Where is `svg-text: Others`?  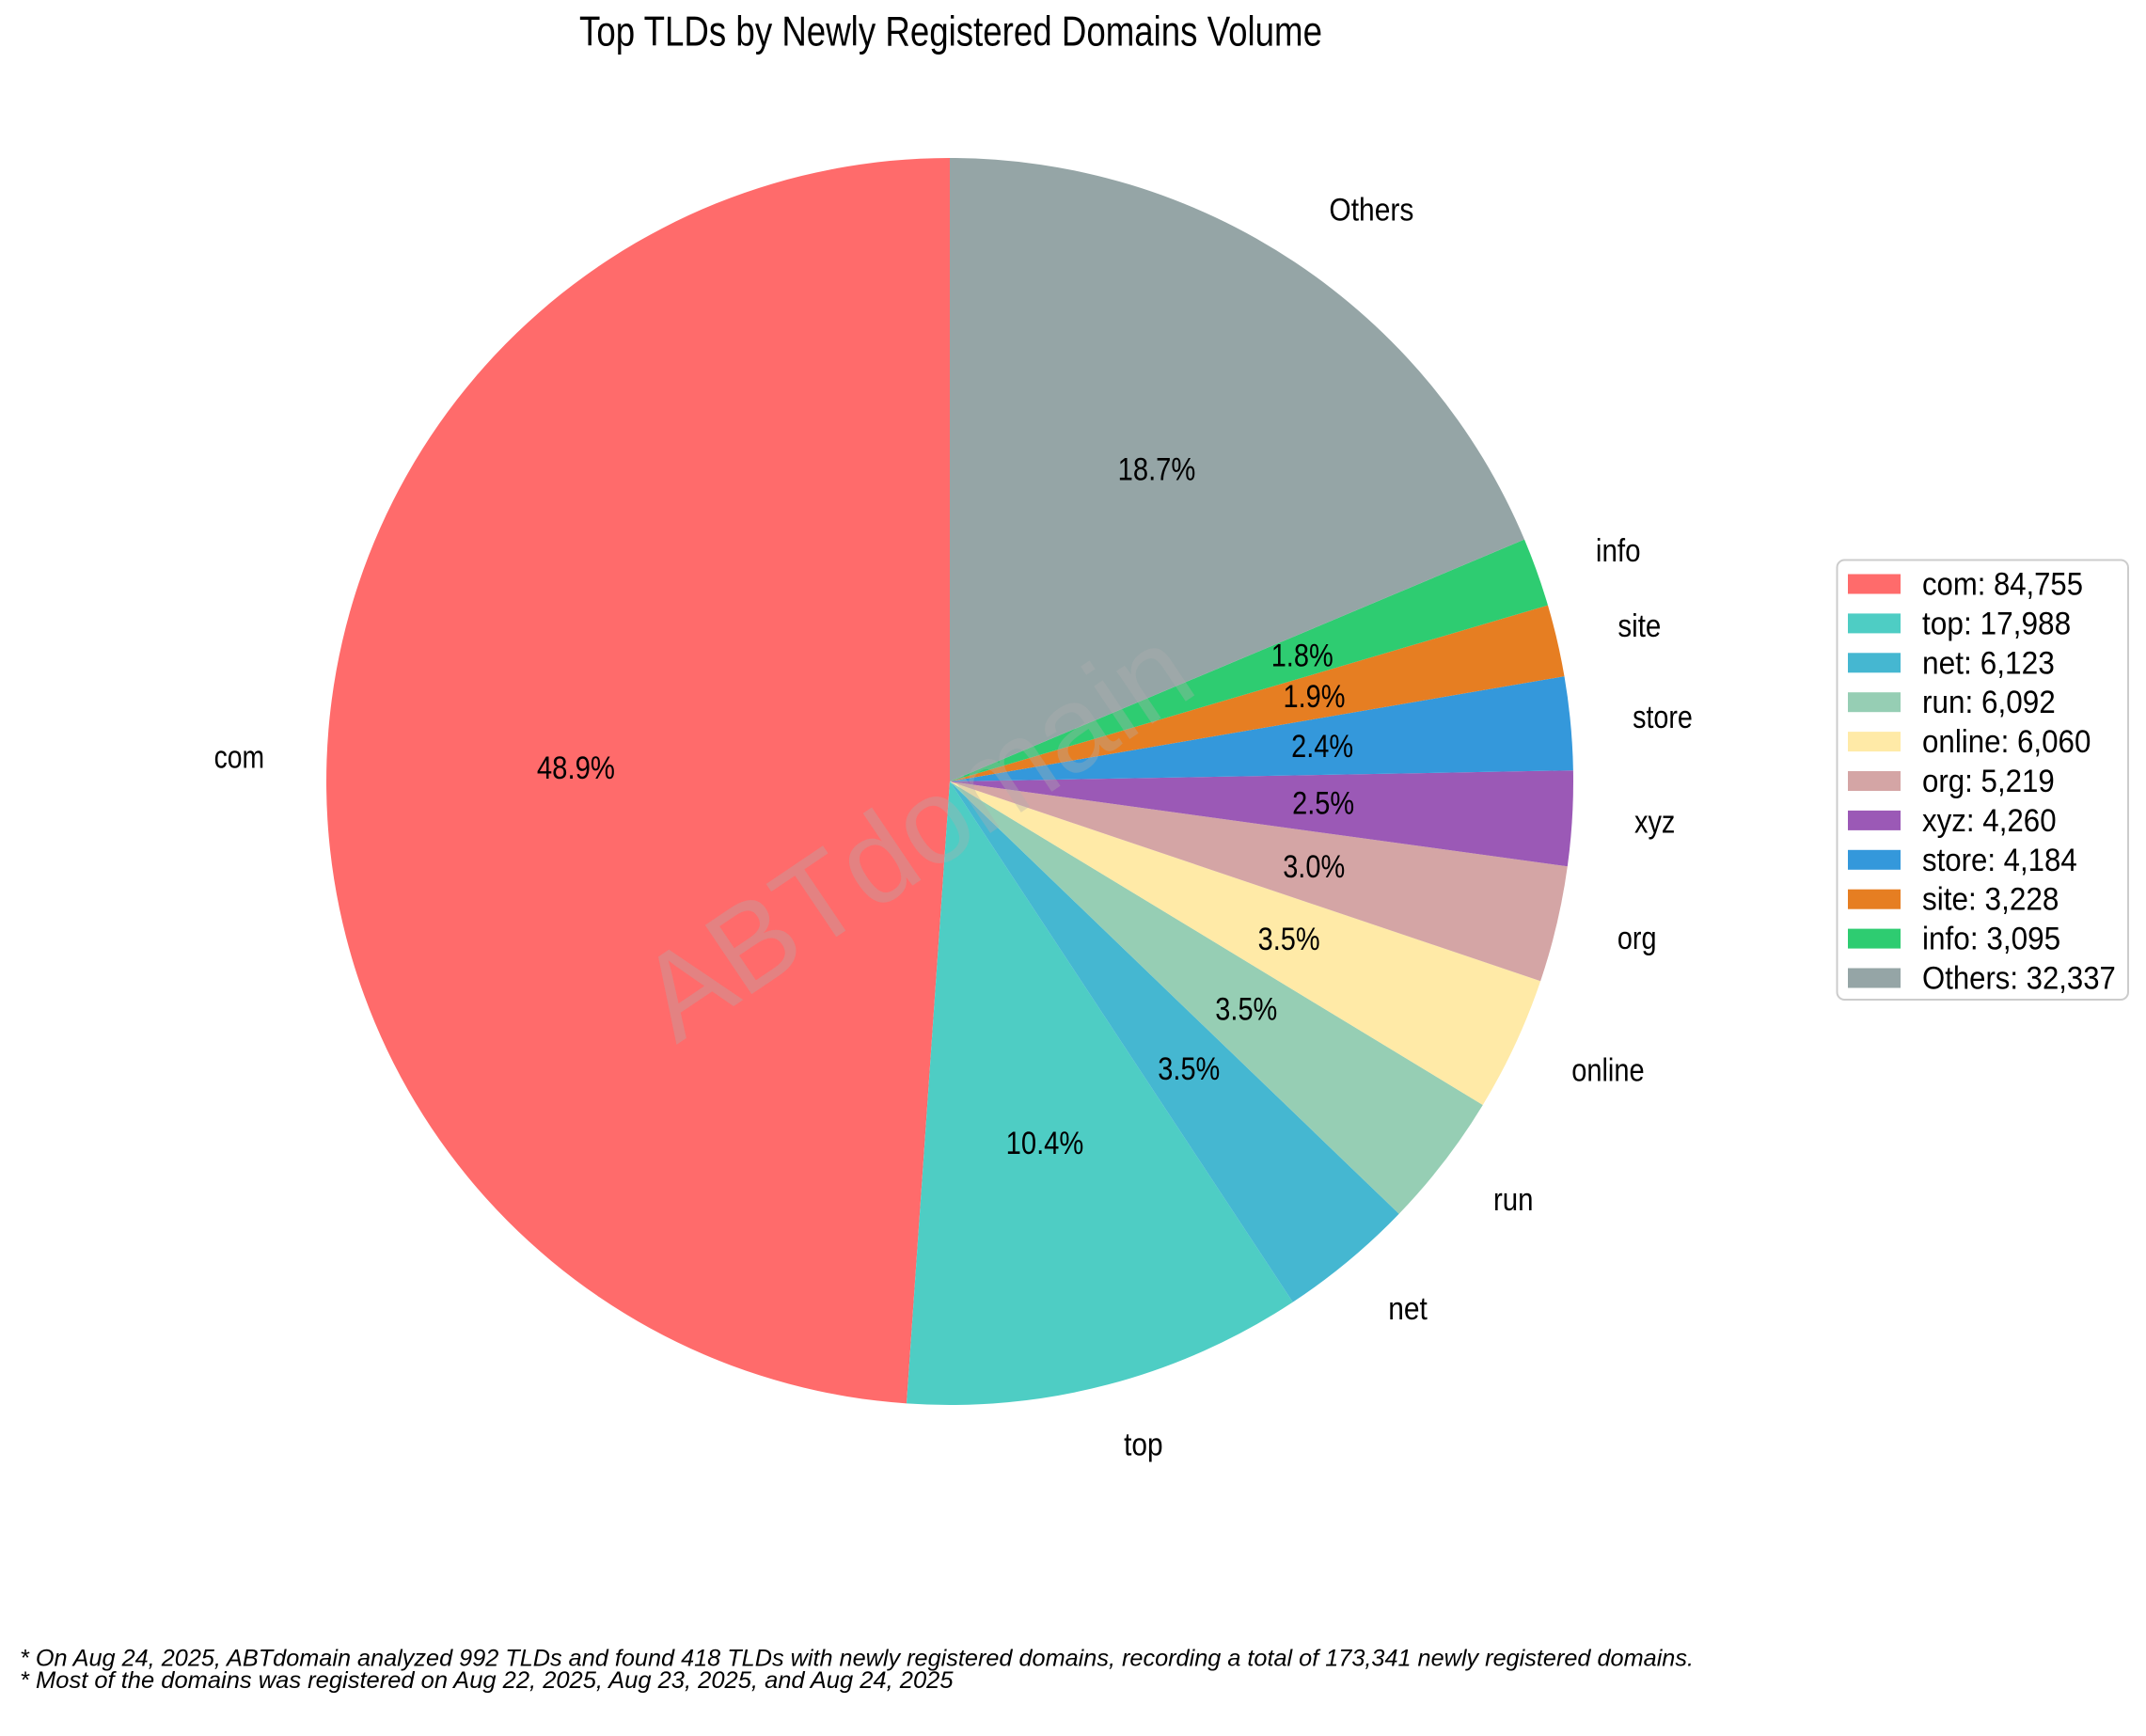
svg-text: Others is located at coordinates (1371, 210).